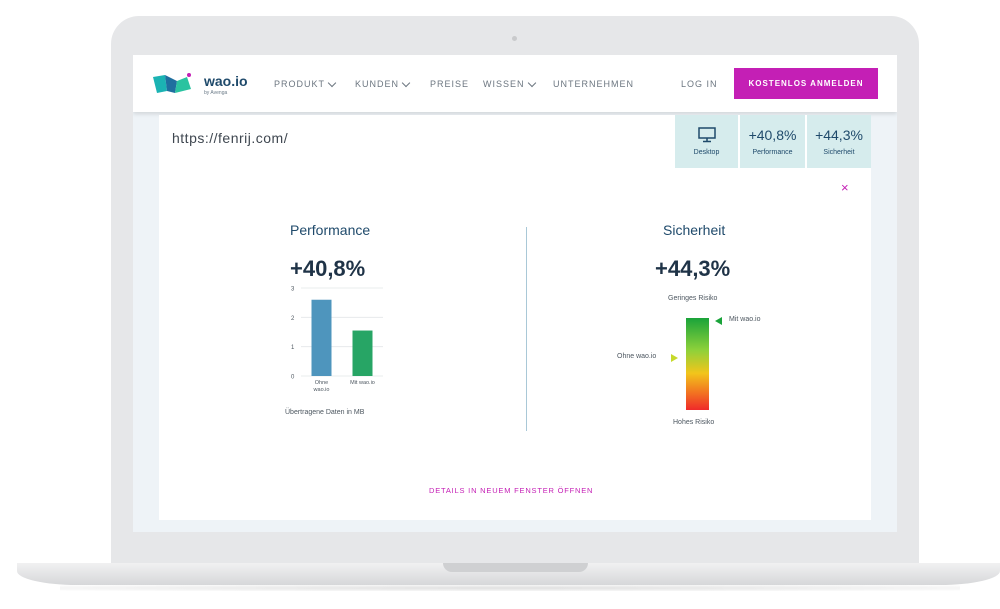 This screenshot has height=609, width=1000. I want to click on nav-item-unternehmen: UNTERNEHMEN, so click(593, 84).